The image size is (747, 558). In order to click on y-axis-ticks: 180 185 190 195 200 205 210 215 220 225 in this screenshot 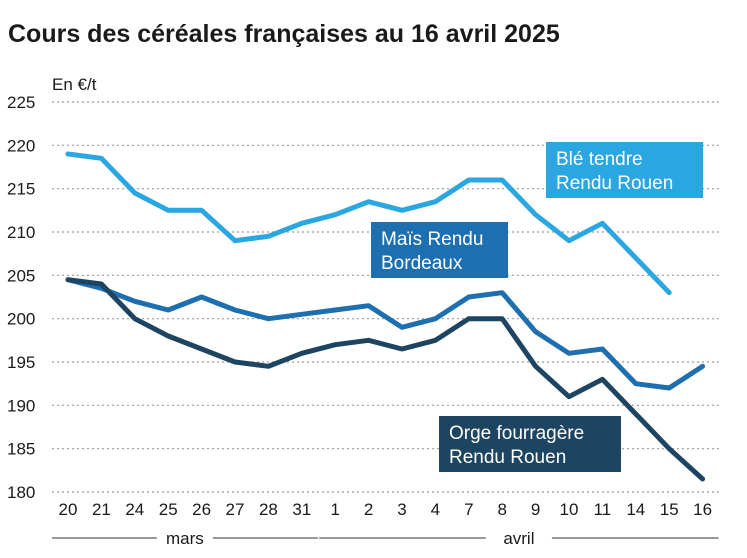, I will do `click(21, 297)`.